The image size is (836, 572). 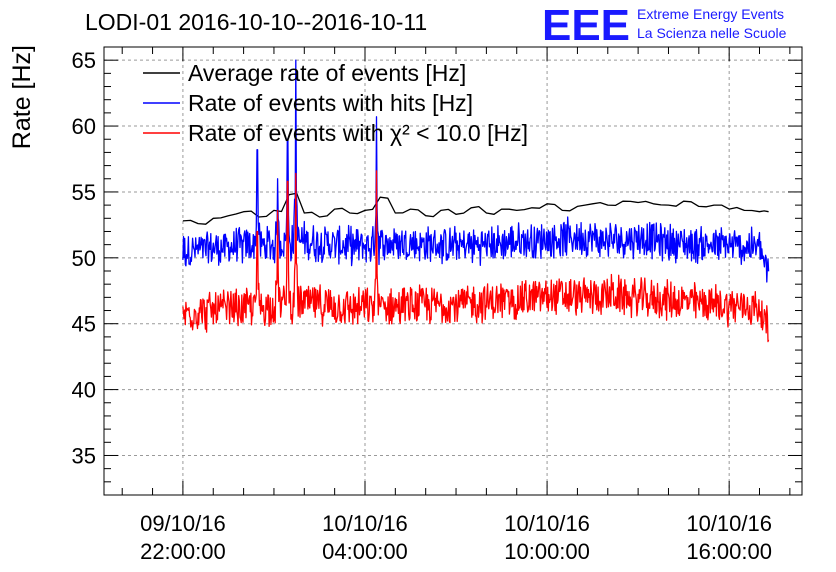 What do you see at coordinates (547, 551) in the screenshot?
I see `x-tick-label-time: 10:00:00` at bounding box center [547, 551].